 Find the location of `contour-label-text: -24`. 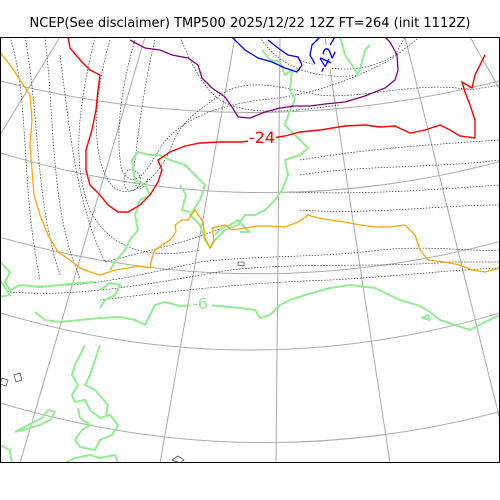

contour-label-text: -24 is located at coordinates (262, 137).